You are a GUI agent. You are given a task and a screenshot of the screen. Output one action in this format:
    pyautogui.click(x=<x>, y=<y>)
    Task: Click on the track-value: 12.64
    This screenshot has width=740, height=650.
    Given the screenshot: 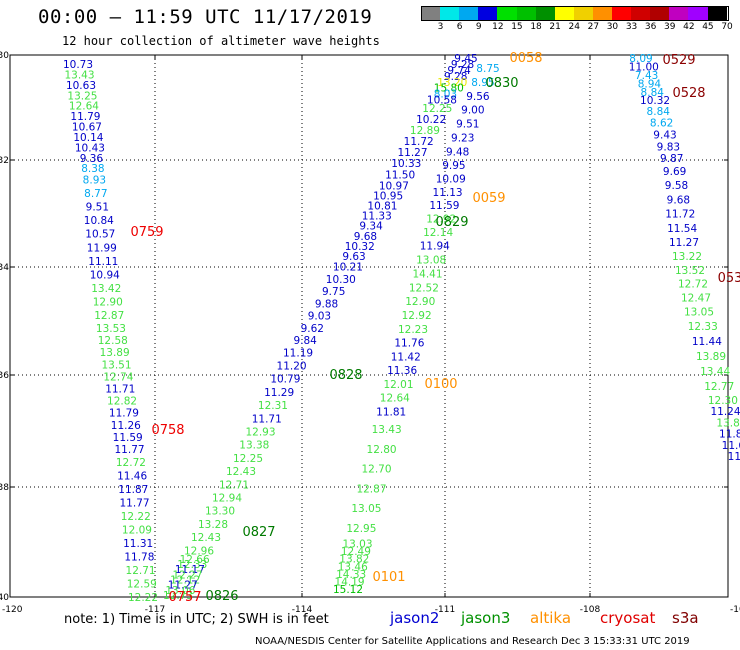 What is the action you would take?
    pyautogui.click(x=395, y=399)
    